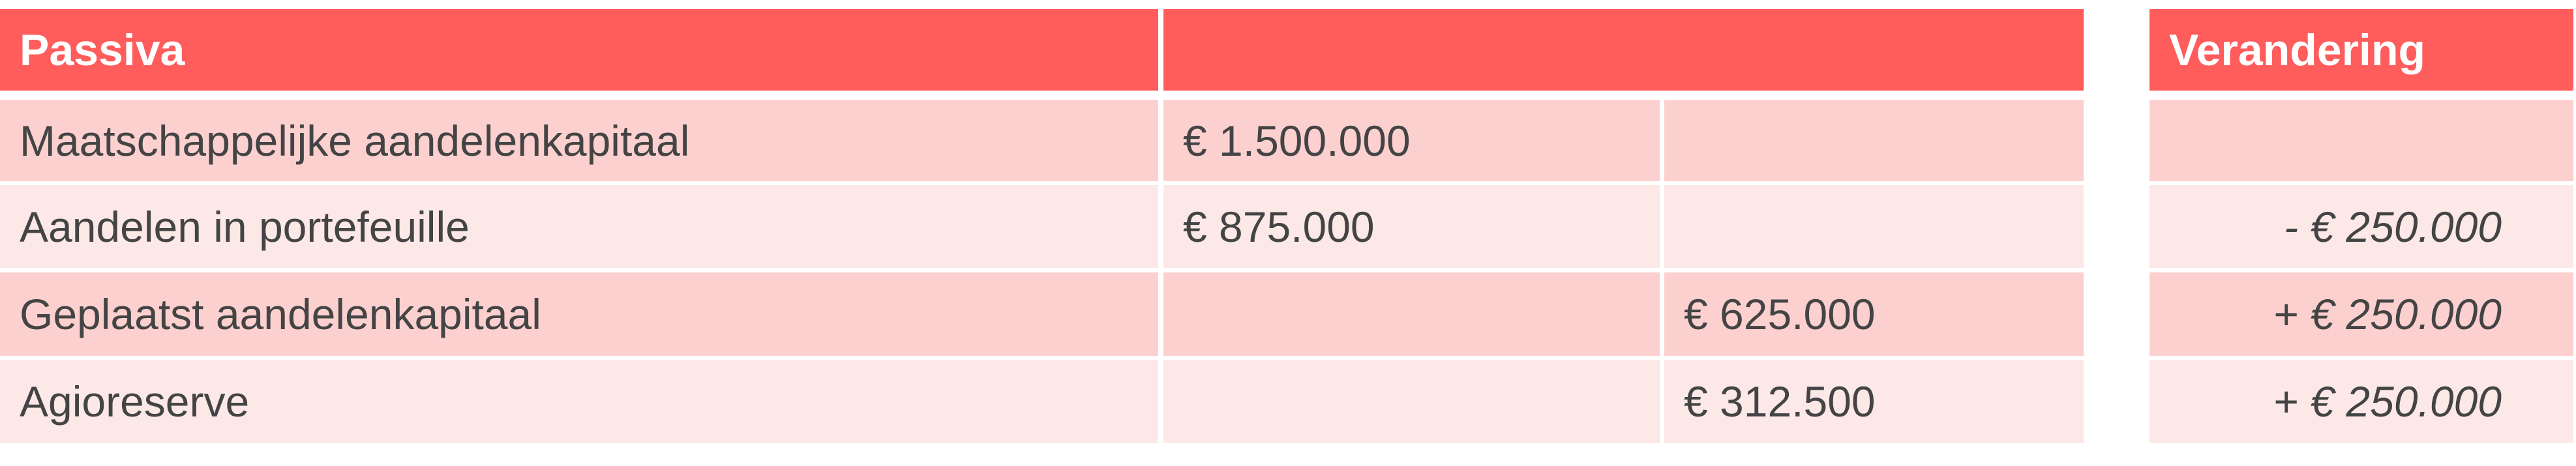  What do you see at coordinates (579, 401) in the screenshot?
I see `row-label: Agioreserve` at bounding box center [579, 401].